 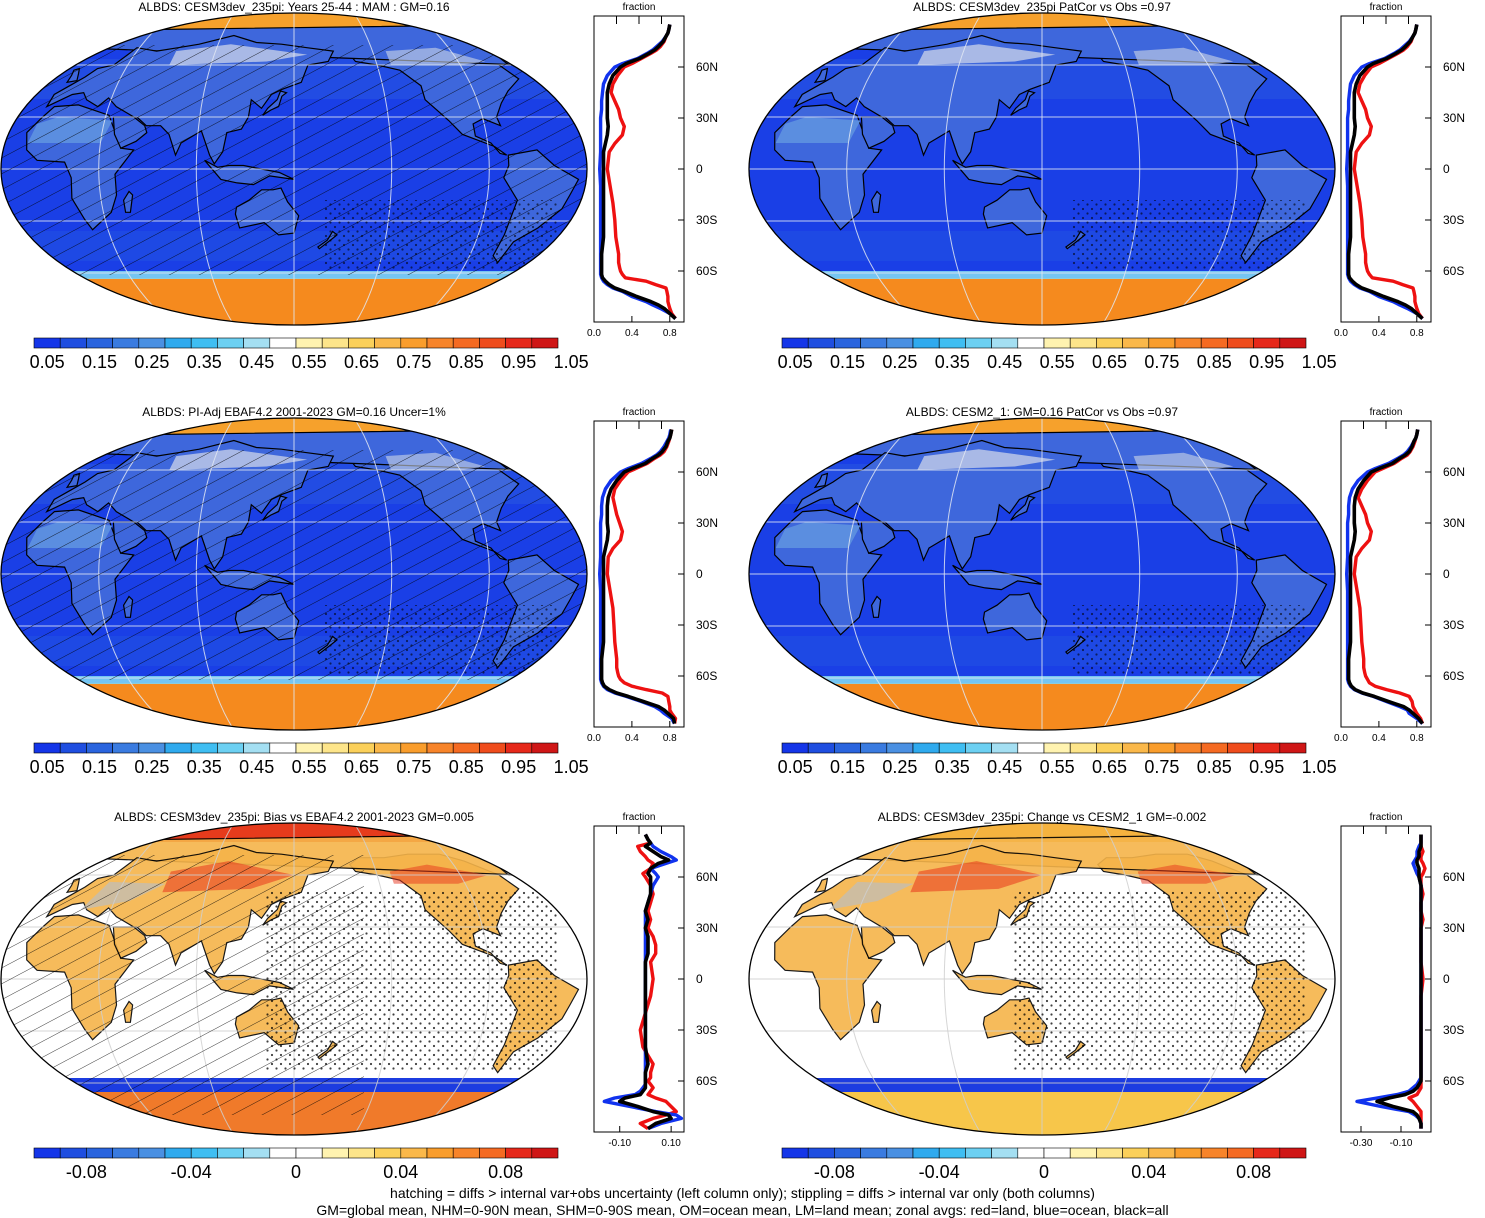 I want to click on zonal-series-land, so click(x=657, y=982).